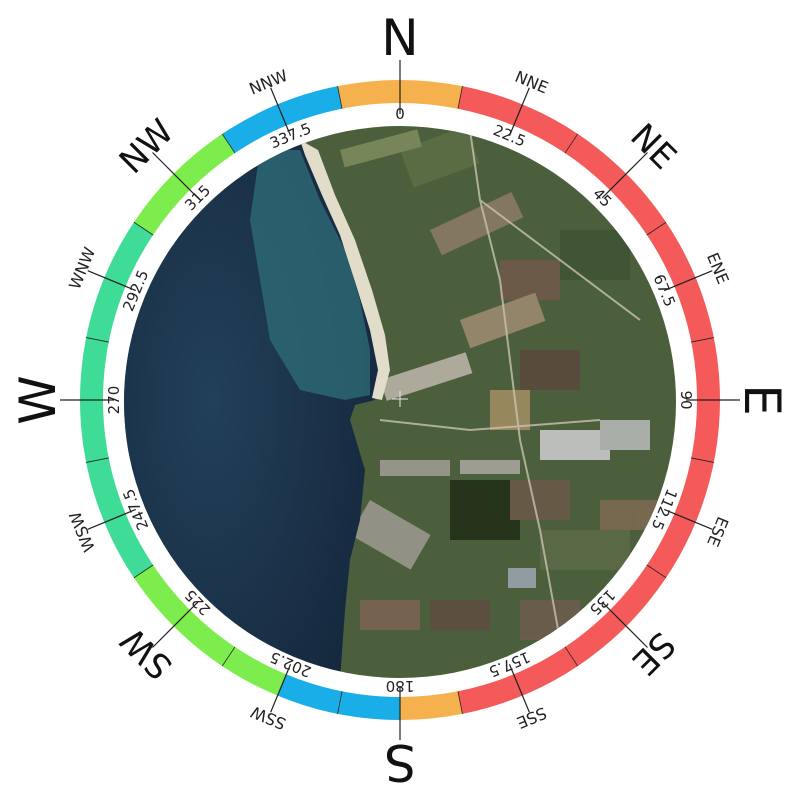 The image size is (800, 800). Describe the element at coordinates (400, 686) in the screenshot. I see `degree-label: 180` at that location.